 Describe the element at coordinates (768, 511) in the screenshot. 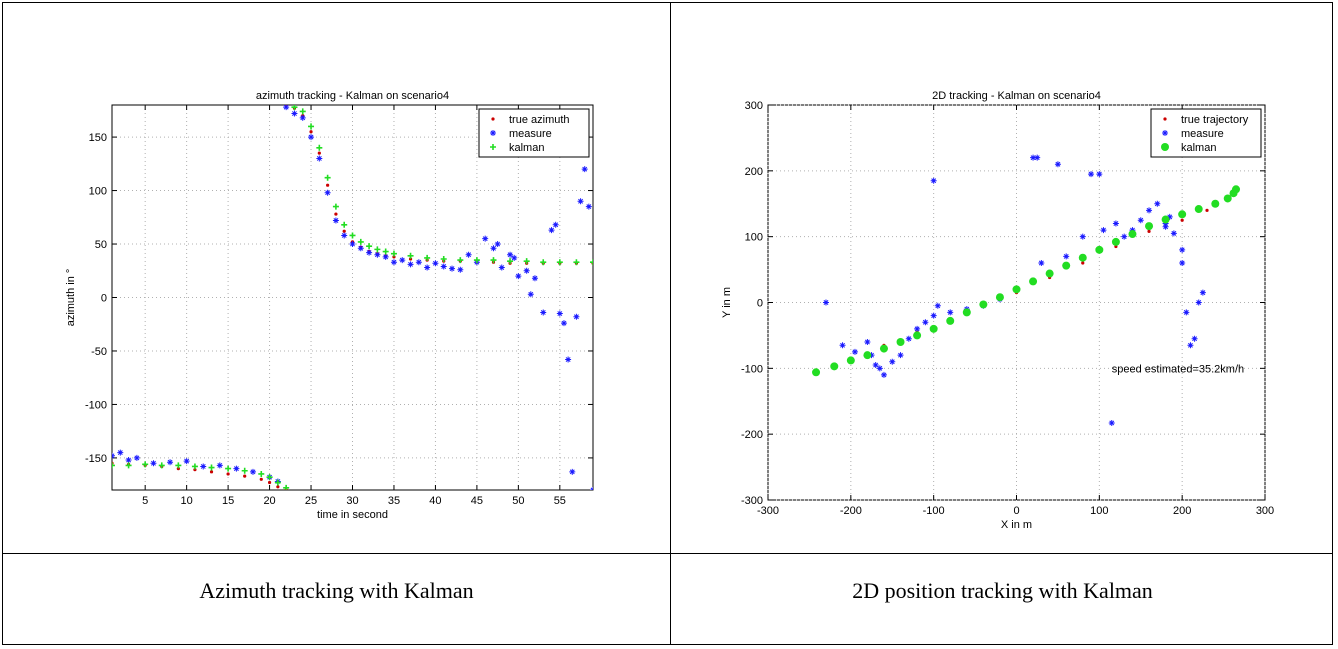

I see `track2d-x-tick-label: -300` at that location.